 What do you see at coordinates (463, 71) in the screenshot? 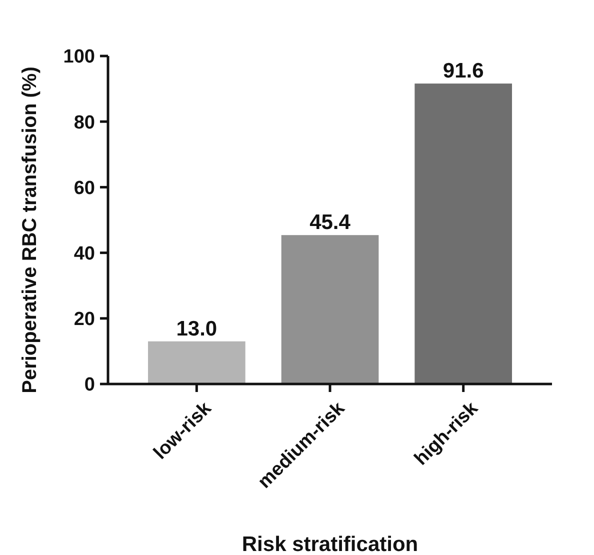
I see `data-label: 91.6` at bounding box center [463, 71].